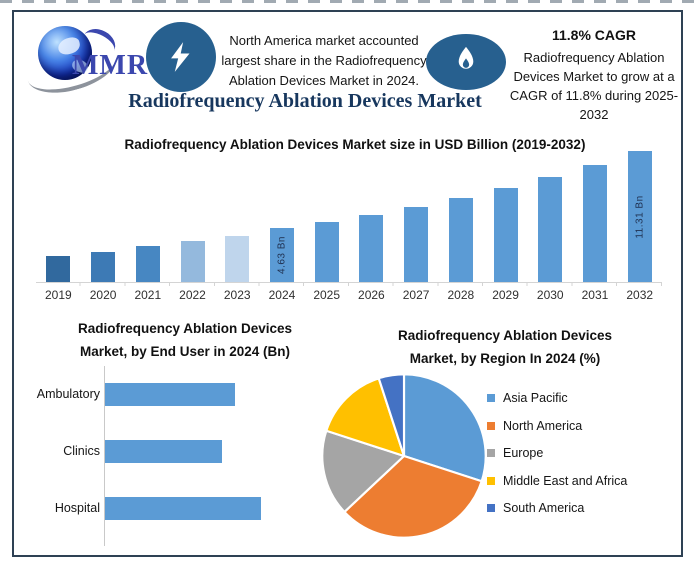  Describe the element at coordinates (557, 453) in the screenshot. I see `legend-item-europe: Europe` at that location.